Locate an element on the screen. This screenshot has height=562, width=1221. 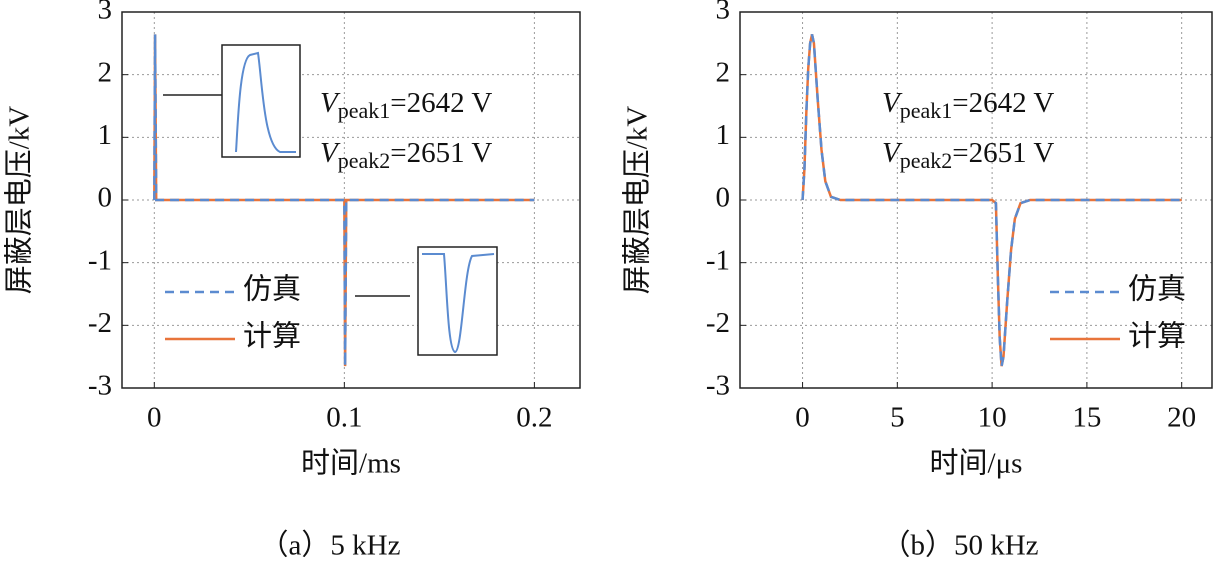
x-tick-label: 15 is located at coordinates (1086, 418).